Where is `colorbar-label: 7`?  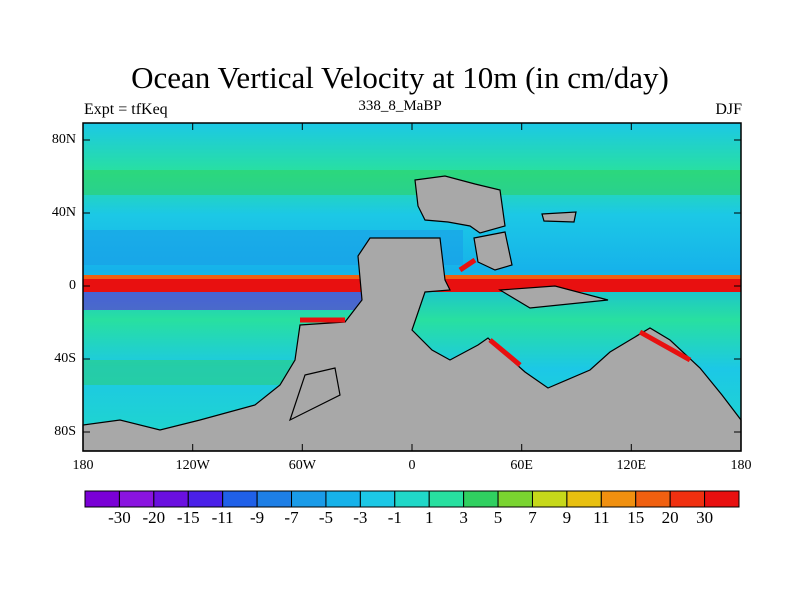
colorbar-label: 7 is located at coordinates (532, 517).